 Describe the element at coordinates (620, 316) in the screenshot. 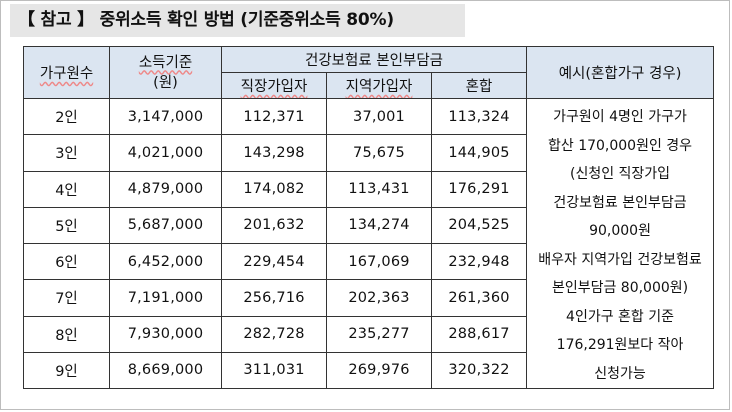

I see `example-line: 4인가구 혼합 기준` at that location.